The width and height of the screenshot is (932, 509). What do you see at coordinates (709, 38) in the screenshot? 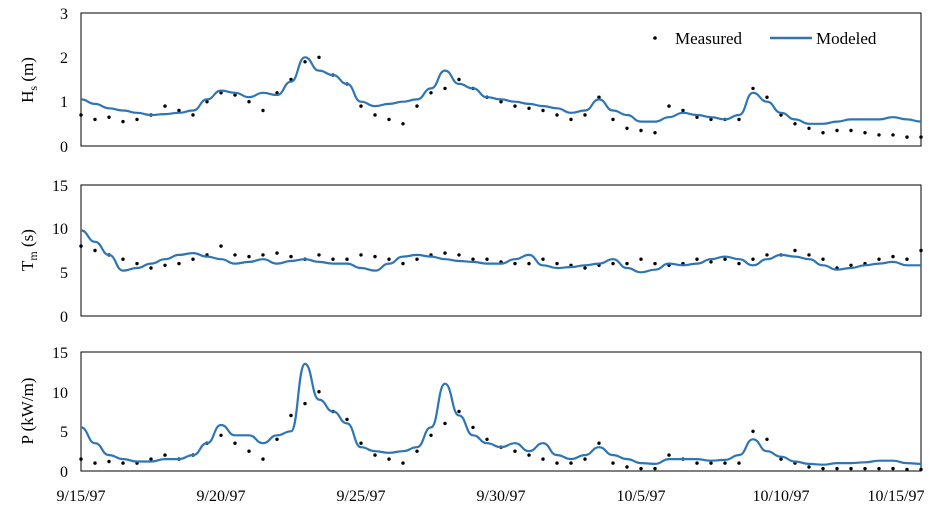
I see `legend-measured-label: Measured` at bounding box center [709, 38].